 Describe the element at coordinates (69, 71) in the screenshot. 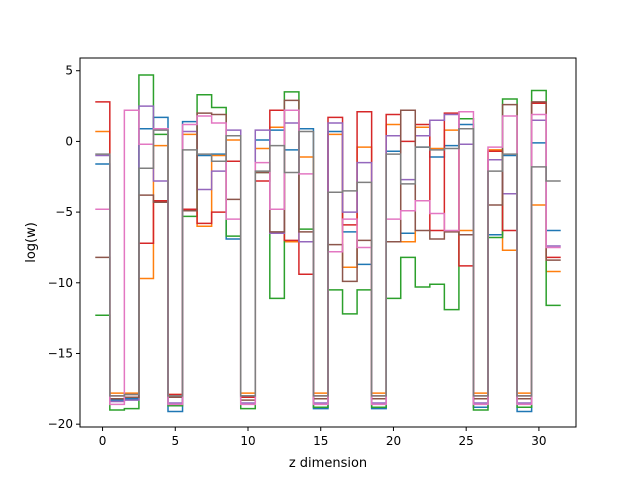

I see `y-tick-label: 5` at that location.